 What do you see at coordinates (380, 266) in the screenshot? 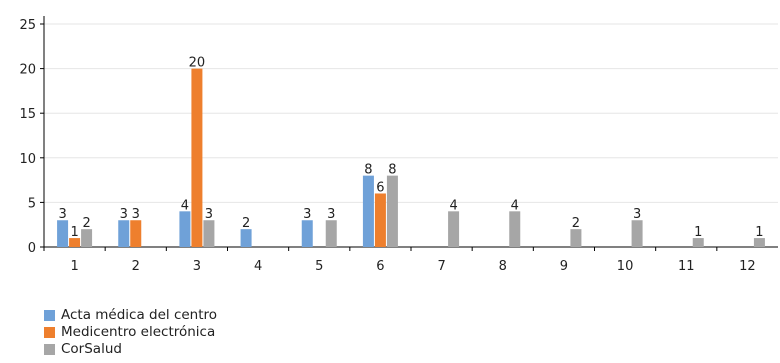
I see `x-tick-label-5: 6` at bounding box center [380, 266].